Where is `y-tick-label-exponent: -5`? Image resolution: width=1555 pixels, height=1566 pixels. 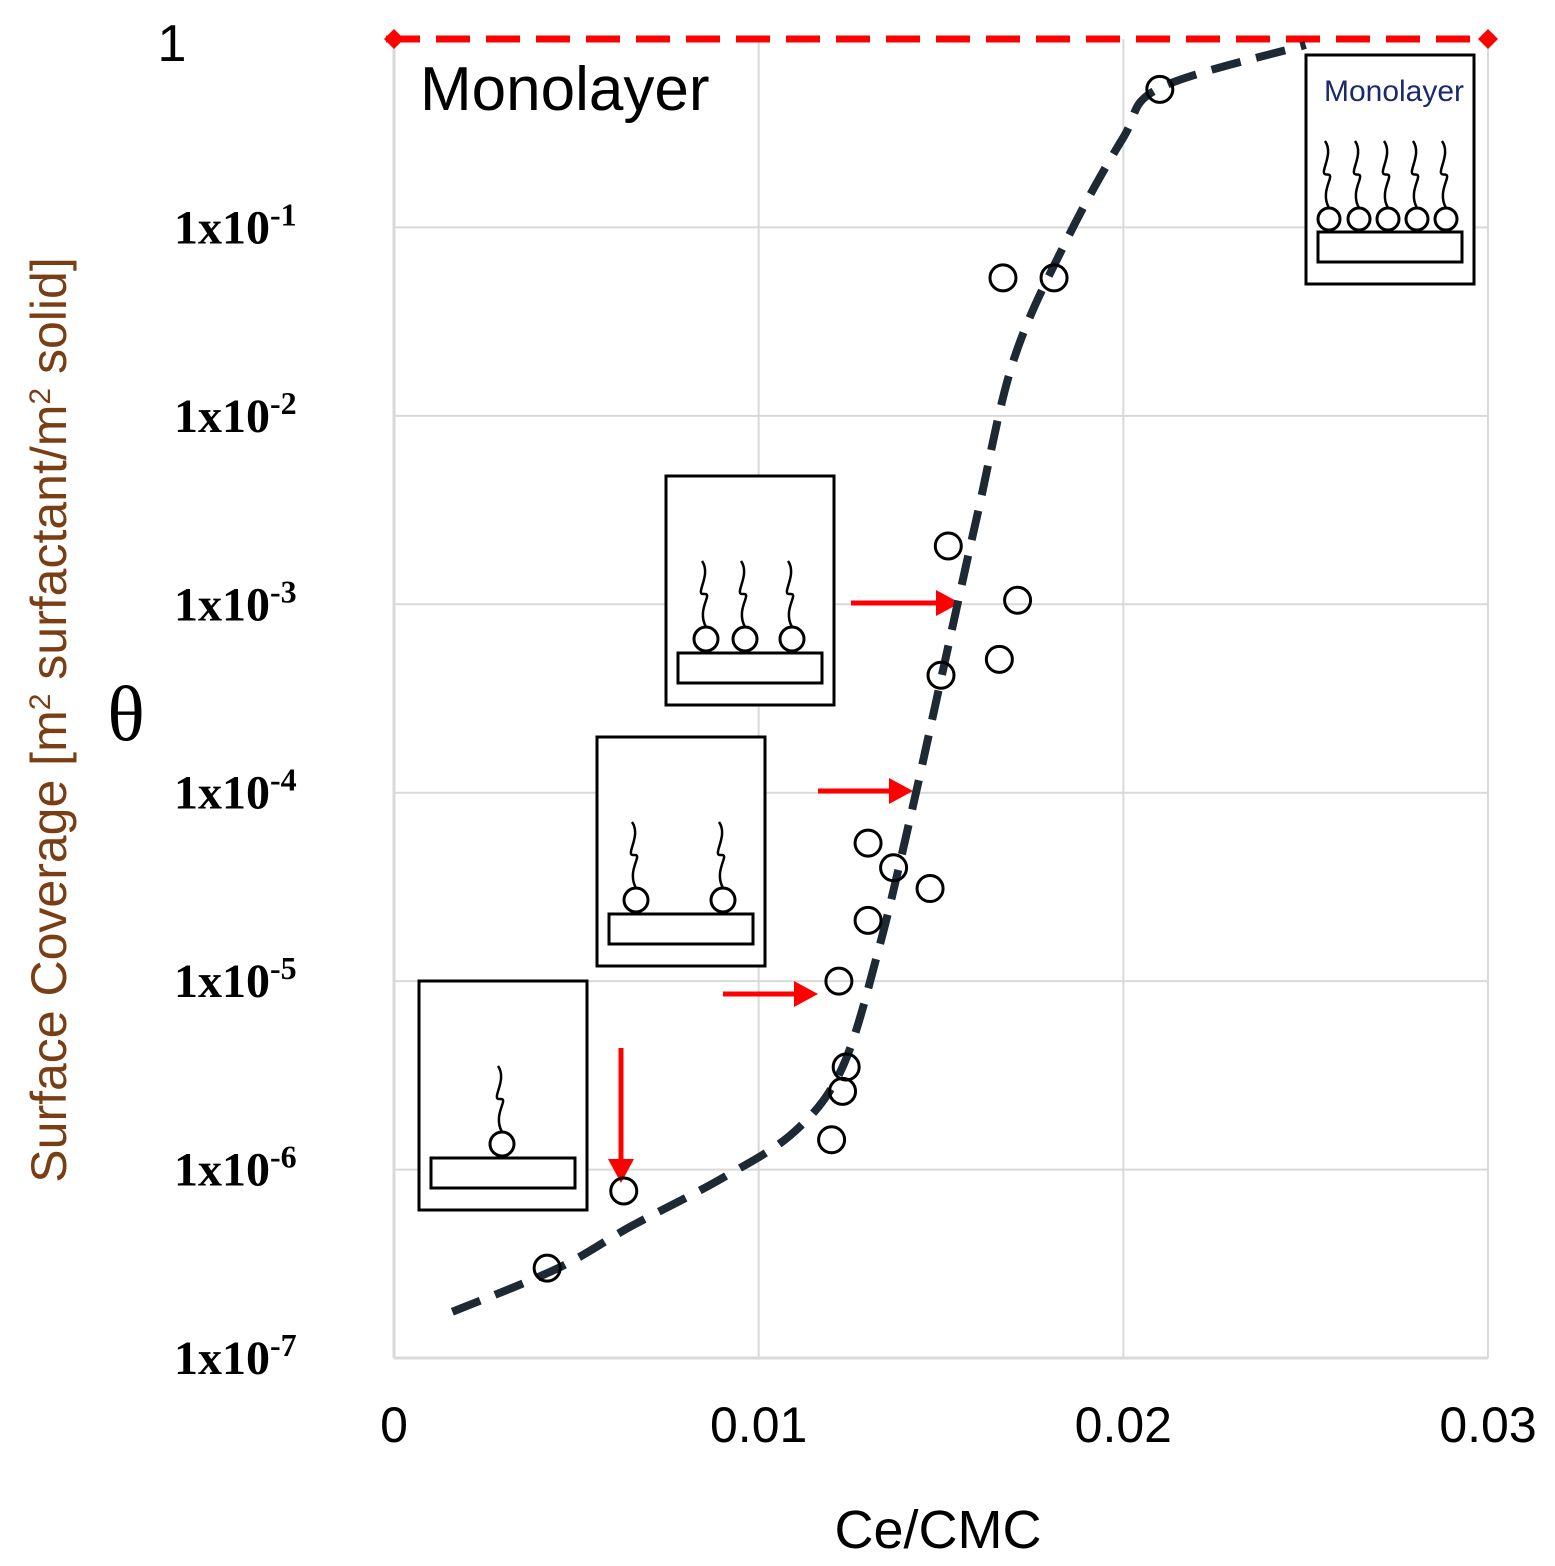
y-tick-label-exponent: -5 is located at coordinates (283, 968).